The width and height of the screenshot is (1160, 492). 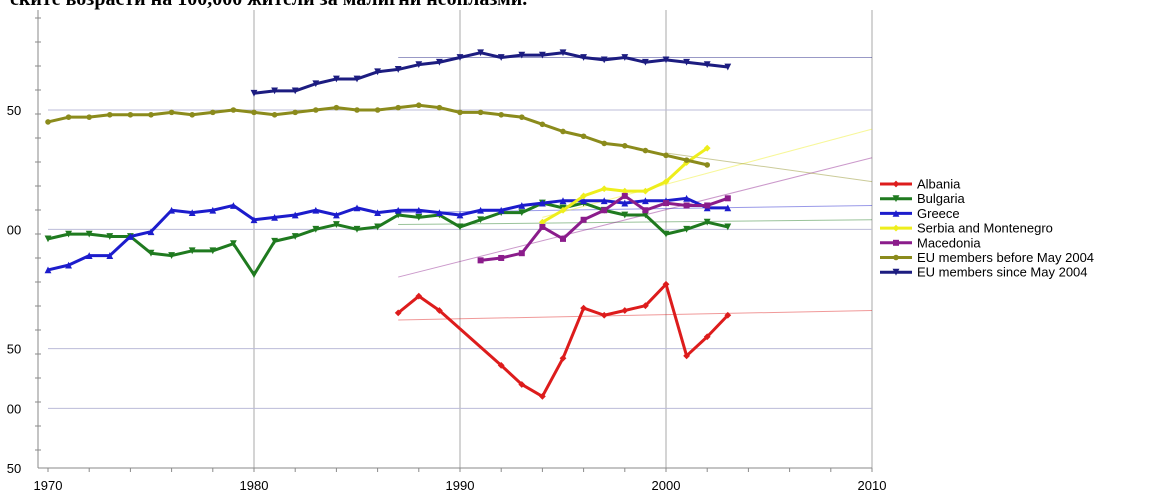 I want to click on legend-item: Albania, so click(x=920, y=184).